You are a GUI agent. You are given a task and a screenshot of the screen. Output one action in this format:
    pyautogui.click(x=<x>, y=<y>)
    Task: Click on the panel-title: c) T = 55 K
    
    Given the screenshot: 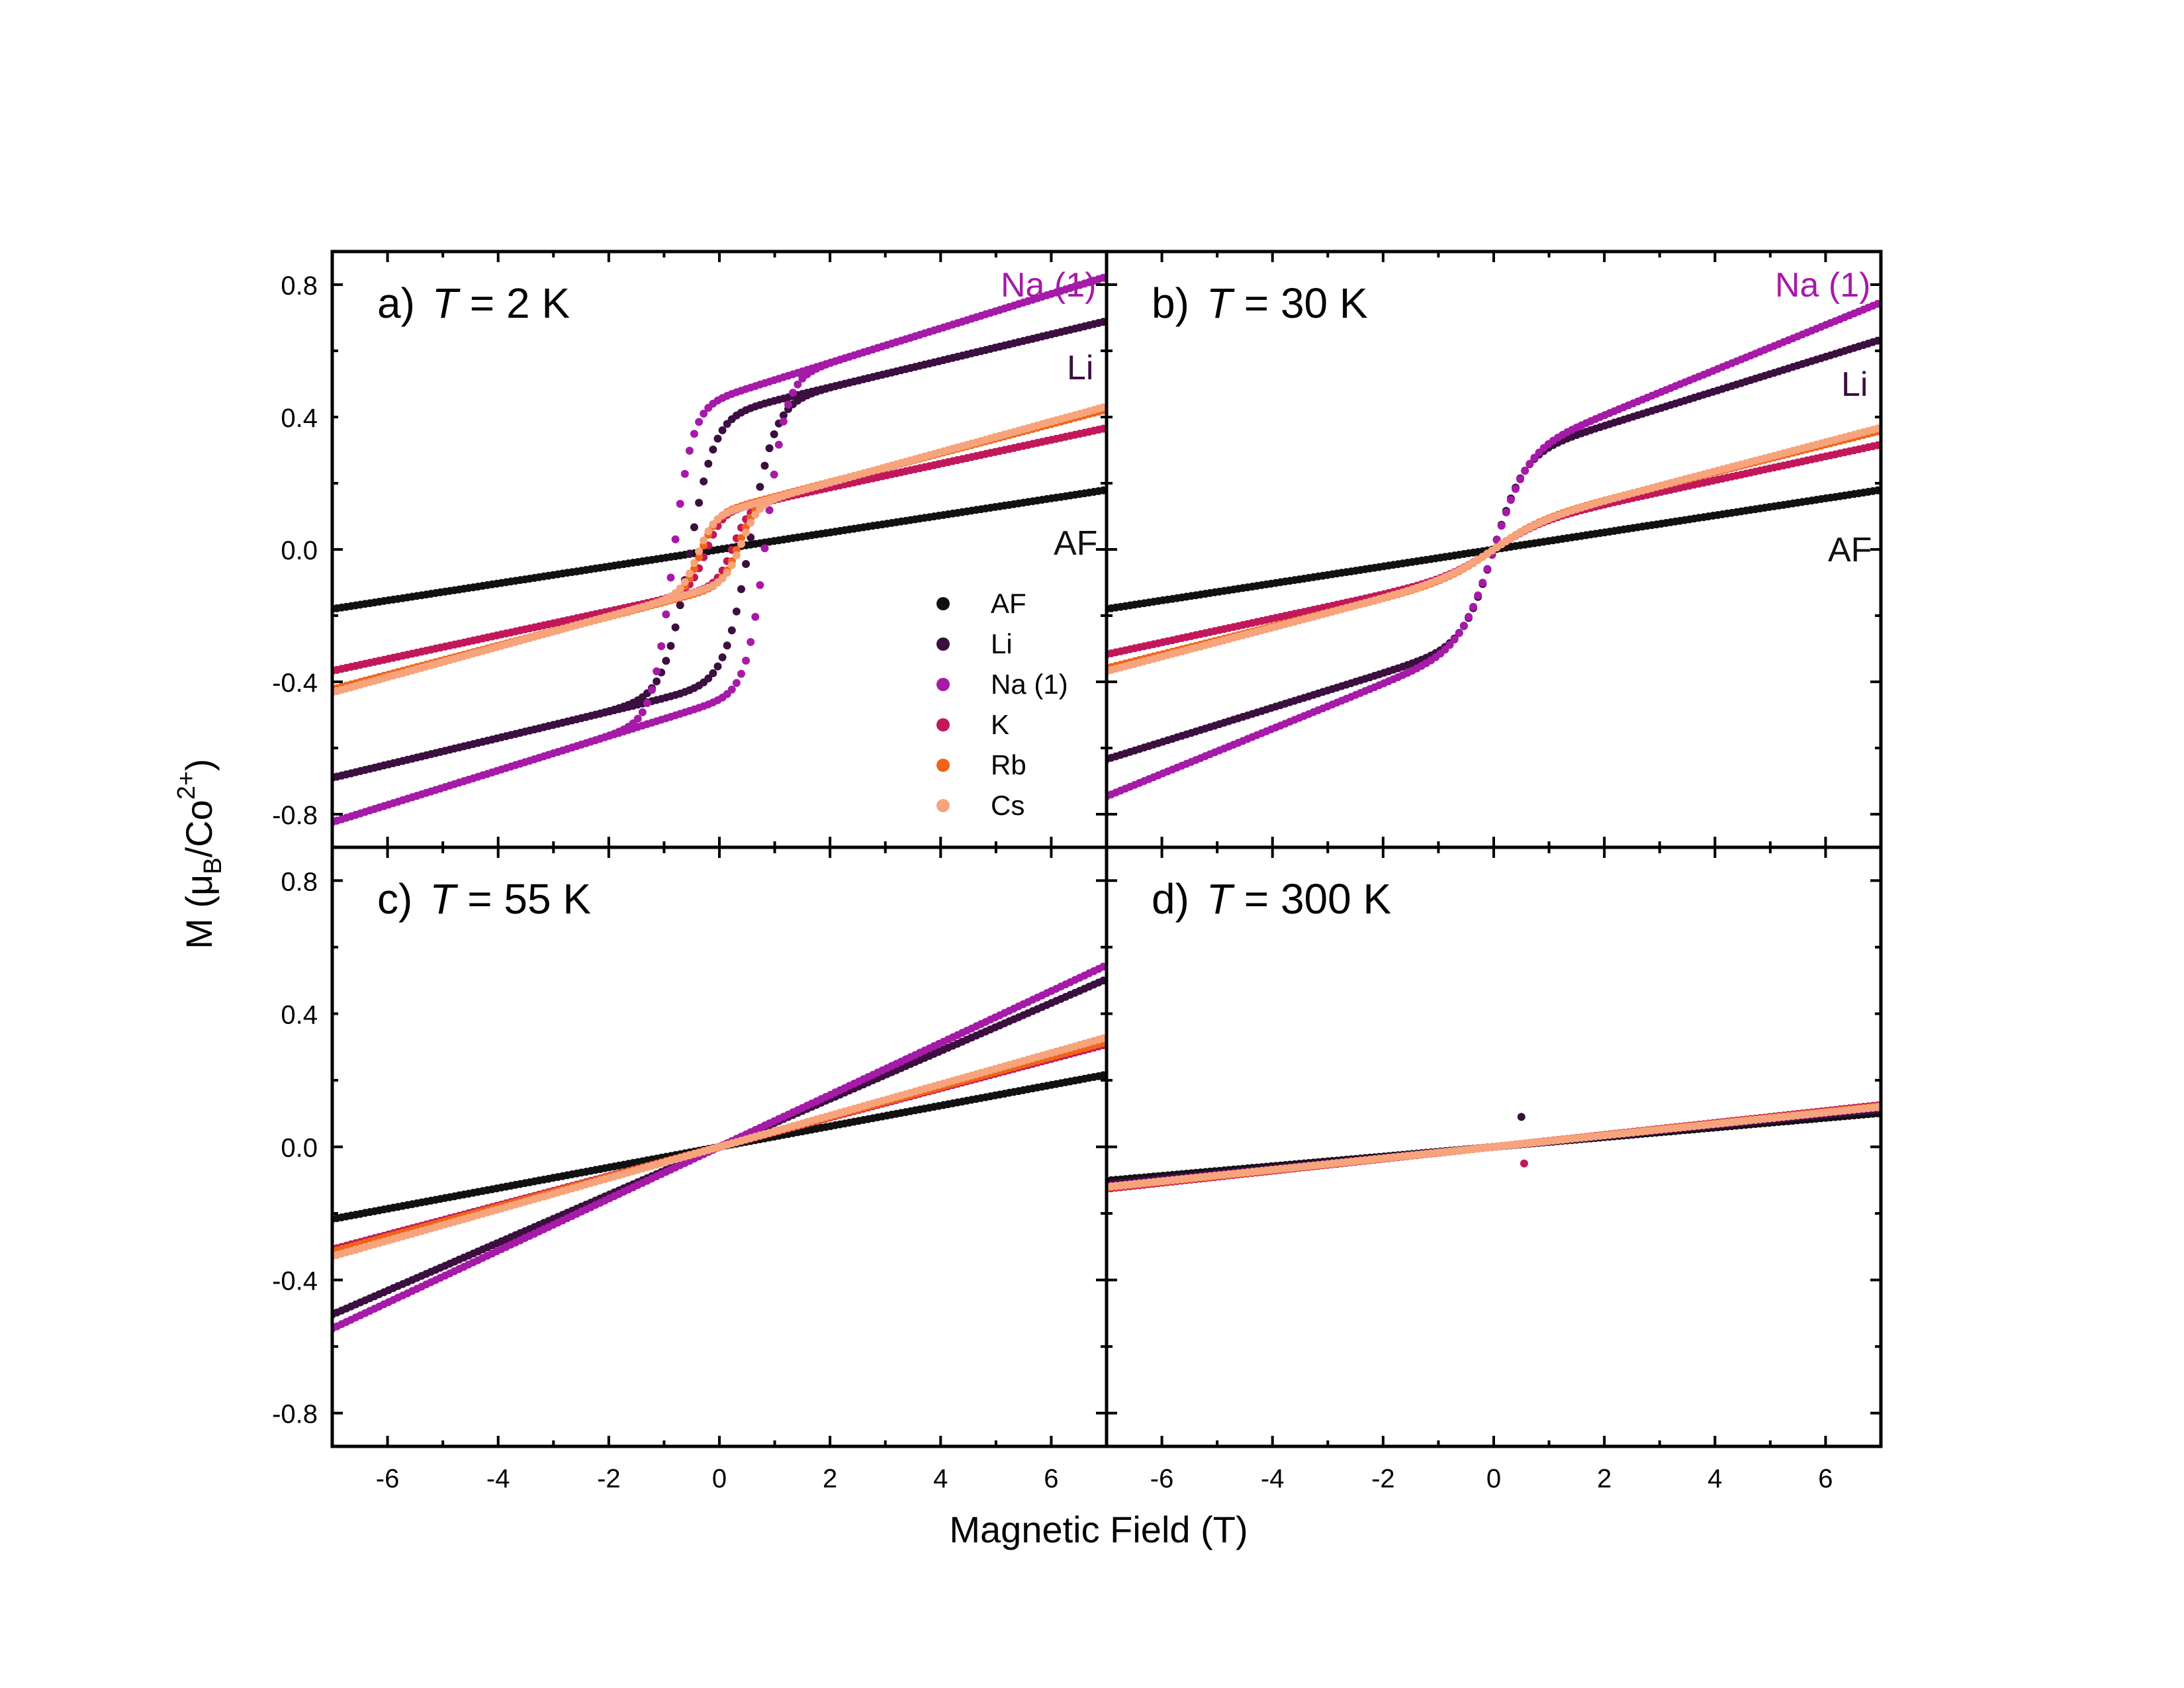 What is the action you would take?
    pyautogui.click(x=484, y=899)
    